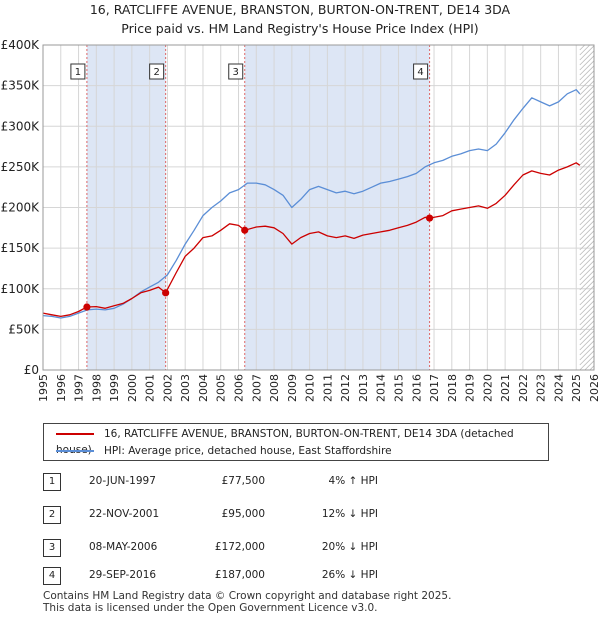 The image size is (600, 620). Describe the element at coordinates (21, 248) in the screenshot. I see `y-tick-label: £150K` at that location.